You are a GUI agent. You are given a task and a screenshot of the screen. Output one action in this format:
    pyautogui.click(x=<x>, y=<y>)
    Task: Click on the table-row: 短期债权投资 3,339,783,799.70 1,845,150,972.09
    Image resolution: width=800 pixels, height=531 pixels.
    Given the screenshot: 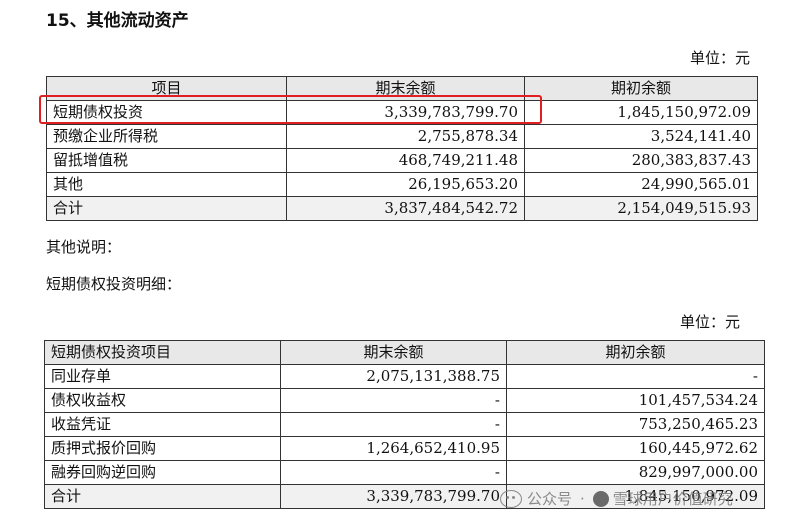 What is the action you would take?
    pyautogui.click(x=402, y=112)
    